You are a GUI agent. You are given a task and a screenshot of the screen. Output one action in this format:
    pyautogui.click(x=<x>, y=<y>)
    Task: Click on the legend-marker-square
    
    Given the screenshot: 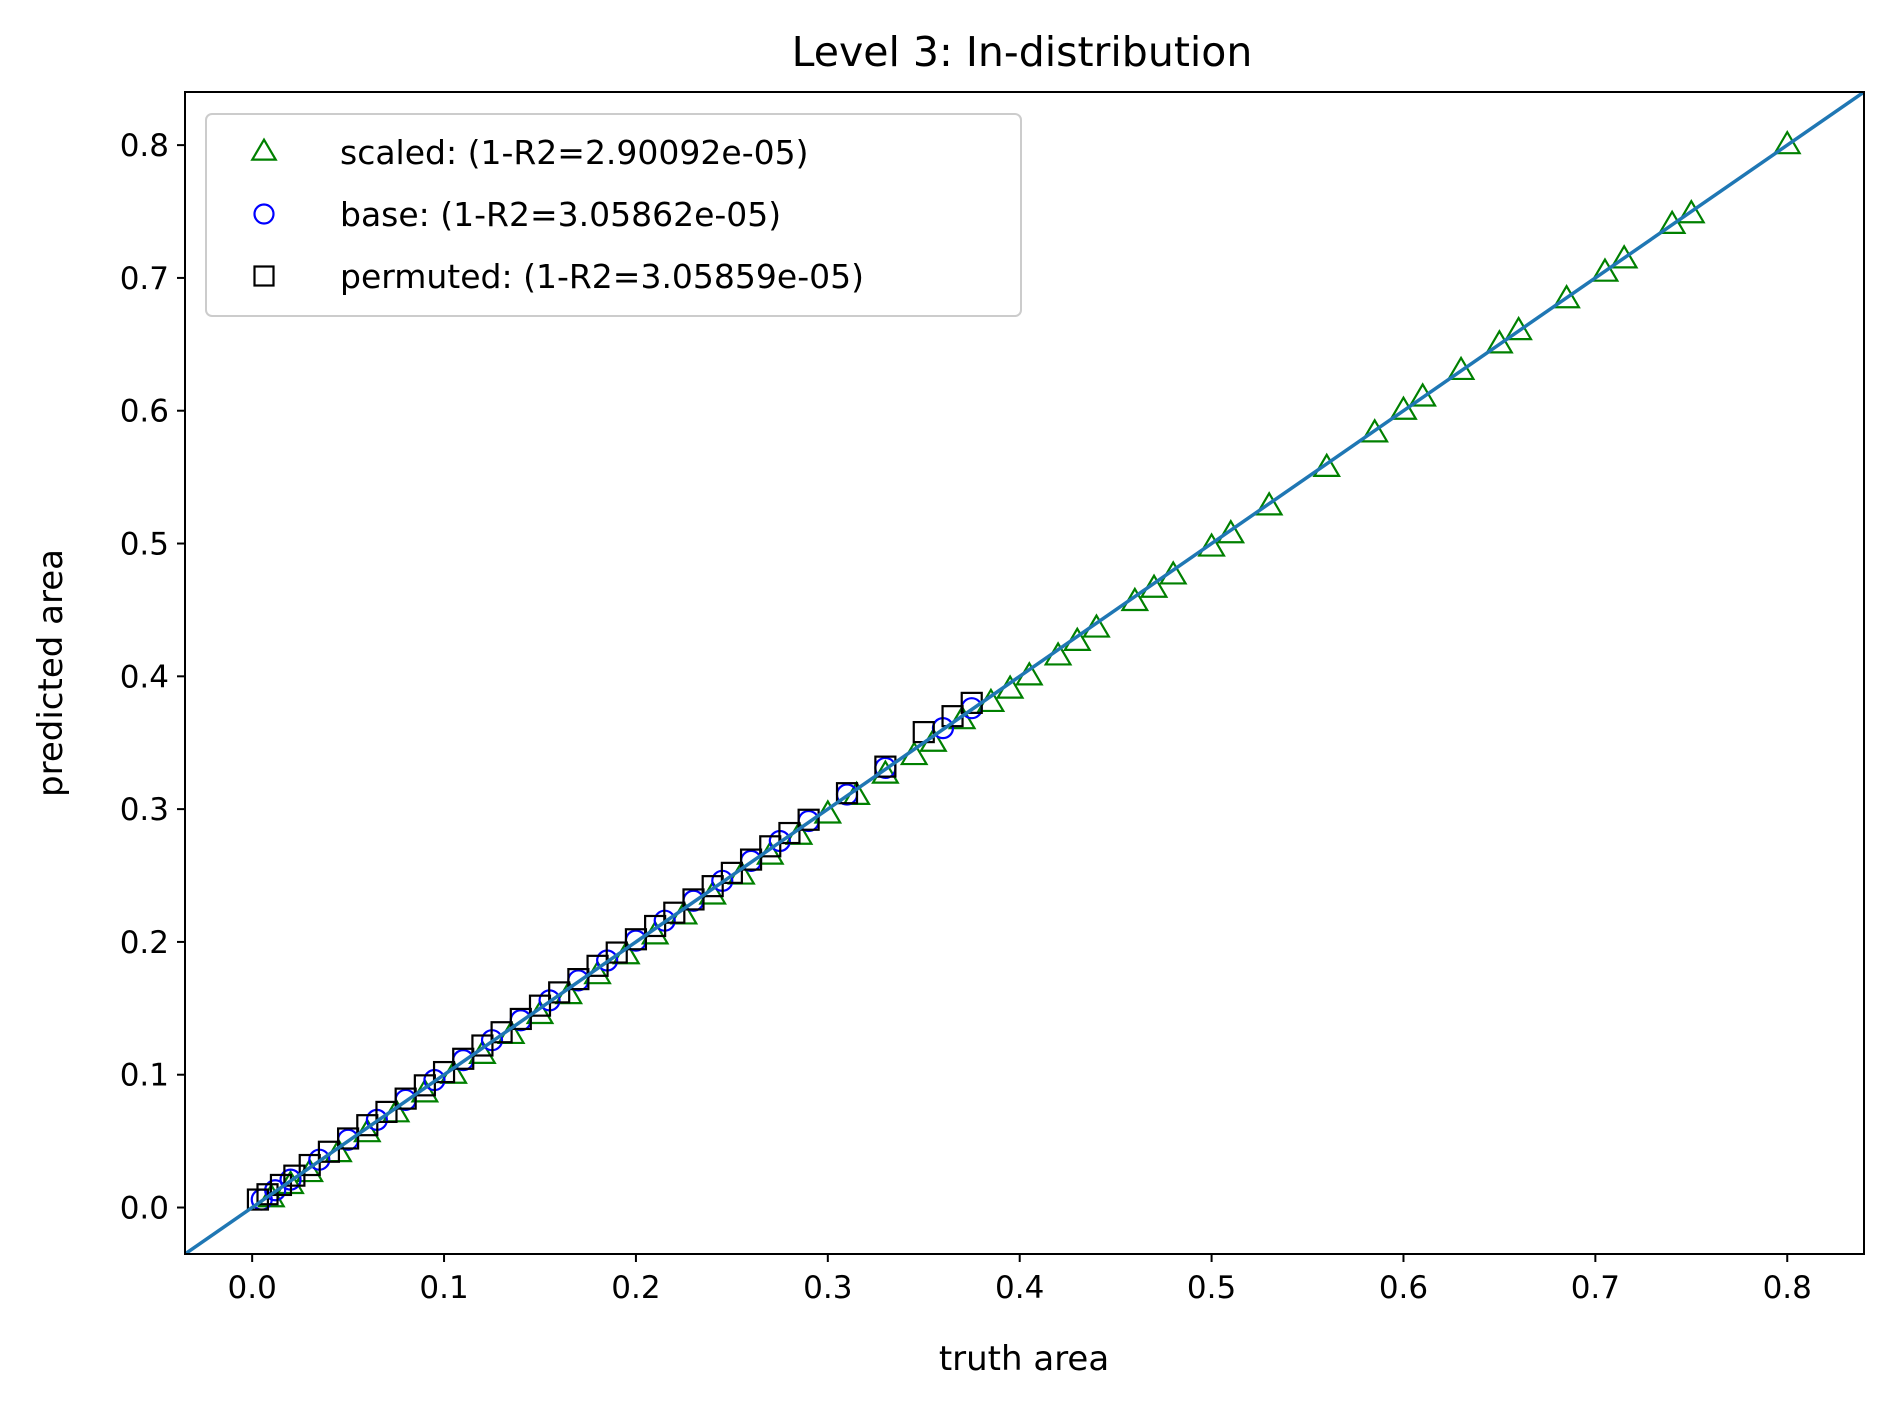 What is the action you would take?
    pyautogui.click(x=264, y=276)
    